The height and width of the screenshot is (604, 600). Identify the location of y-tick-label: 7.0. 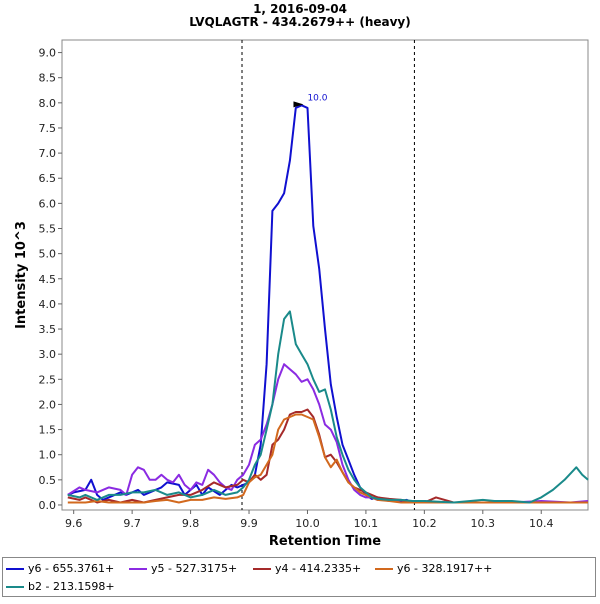
(48, 153).